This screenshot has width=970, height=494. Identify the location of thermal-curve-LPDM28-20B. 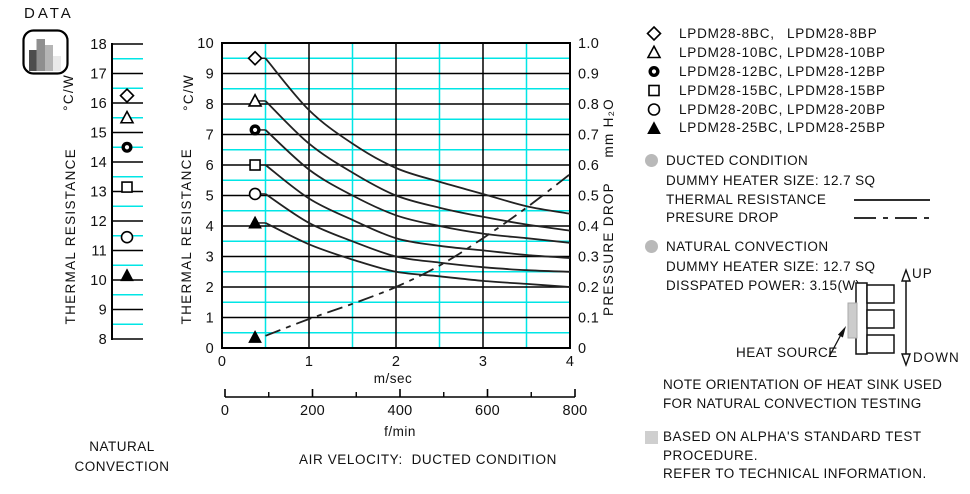
(418, 233).